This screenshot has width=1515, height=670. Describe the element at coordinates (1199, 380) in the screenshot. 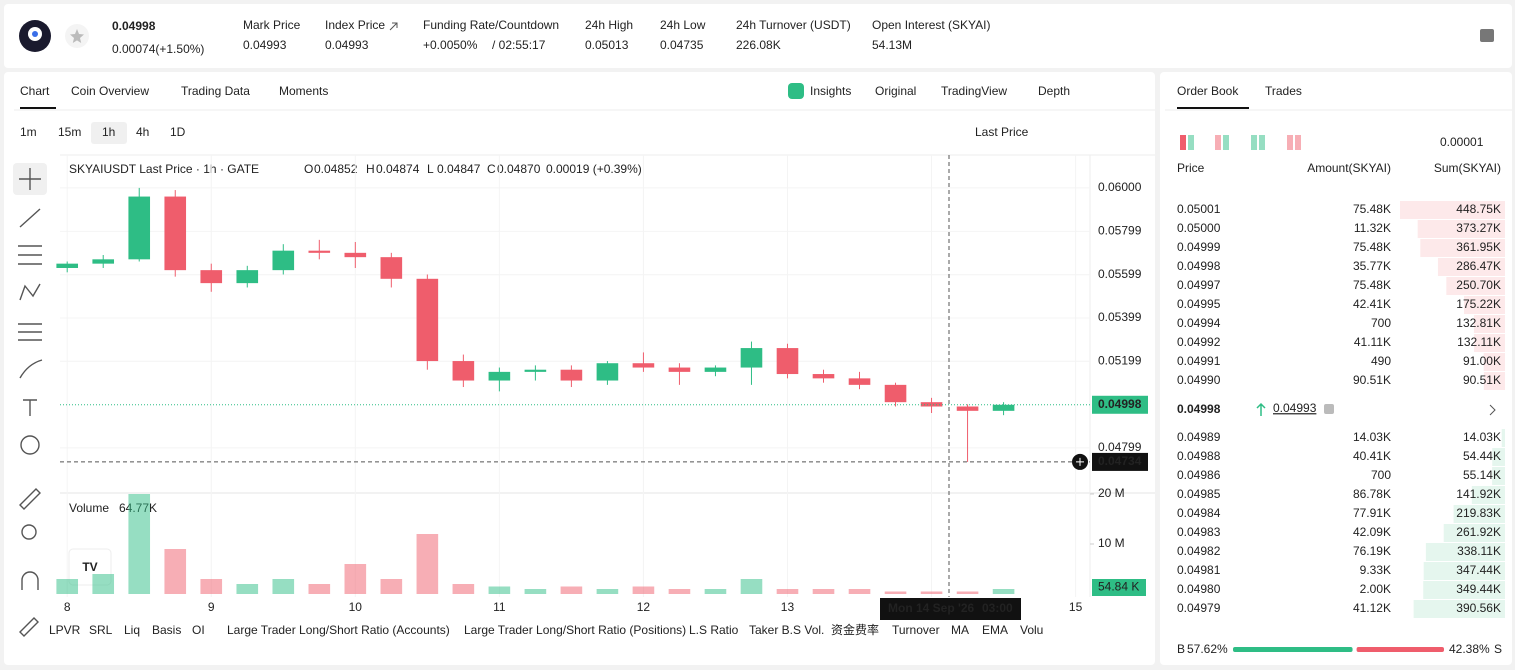

I see `book-price: 0.04990` at that location.